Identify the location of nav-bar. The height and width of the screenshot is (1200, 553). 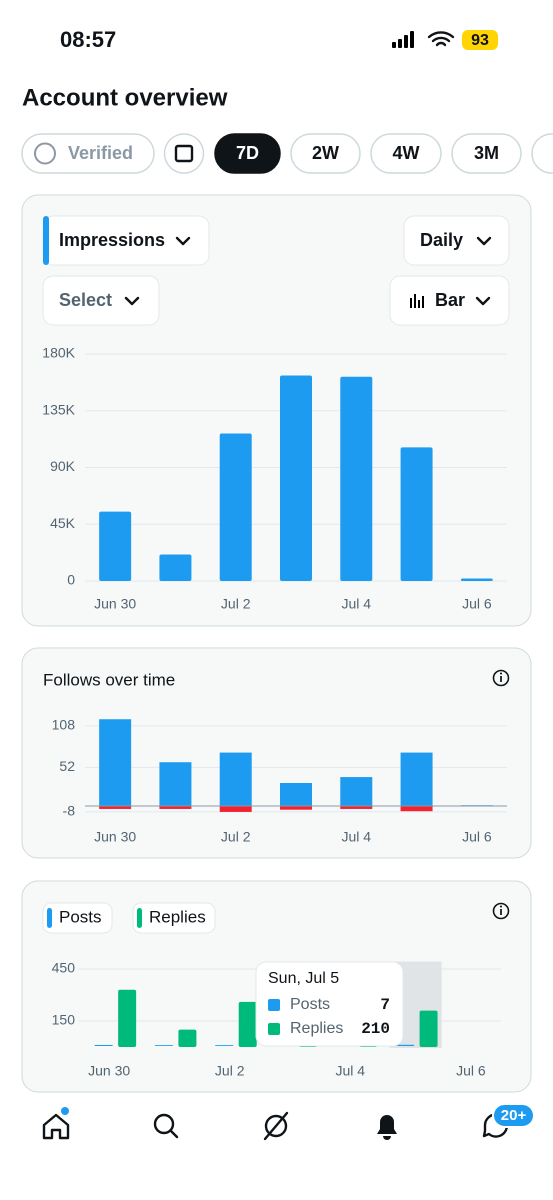
(276, 1148).